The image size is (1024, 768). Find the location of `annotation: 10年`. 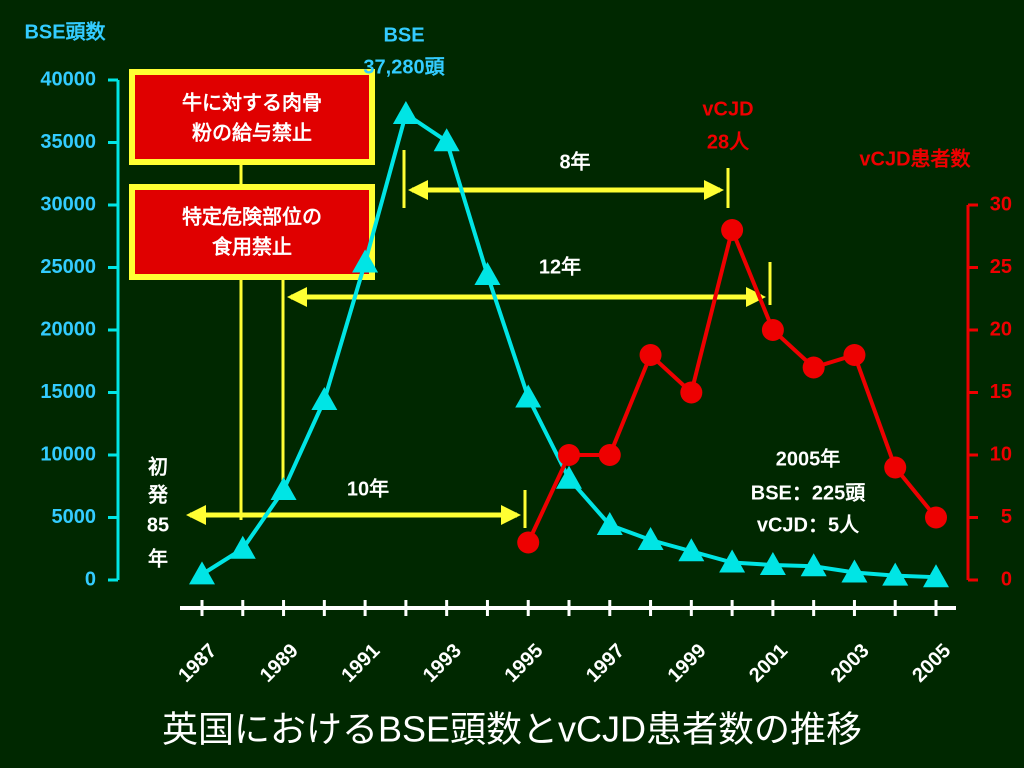

annotation: 10年 is located at coordinates (368, 488).